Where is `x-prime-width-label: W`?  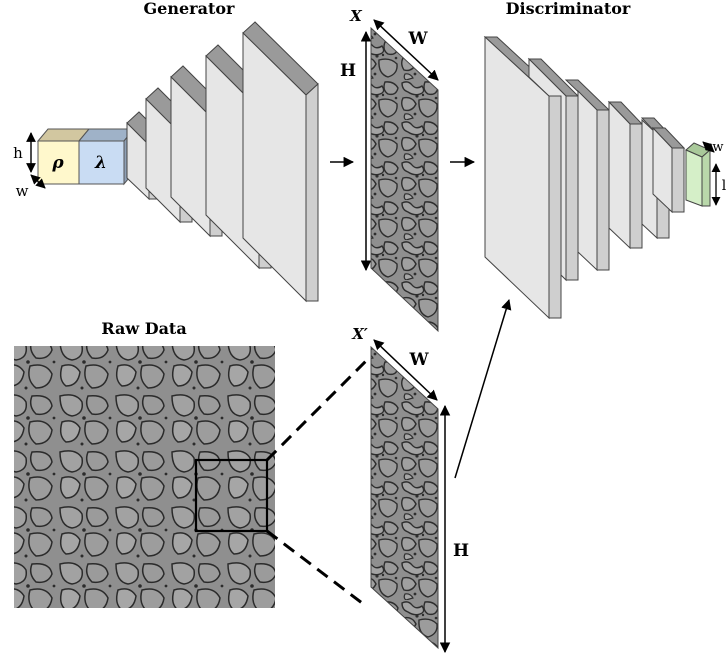
x-prime-width-label: W is located at coordinates (418, 360).